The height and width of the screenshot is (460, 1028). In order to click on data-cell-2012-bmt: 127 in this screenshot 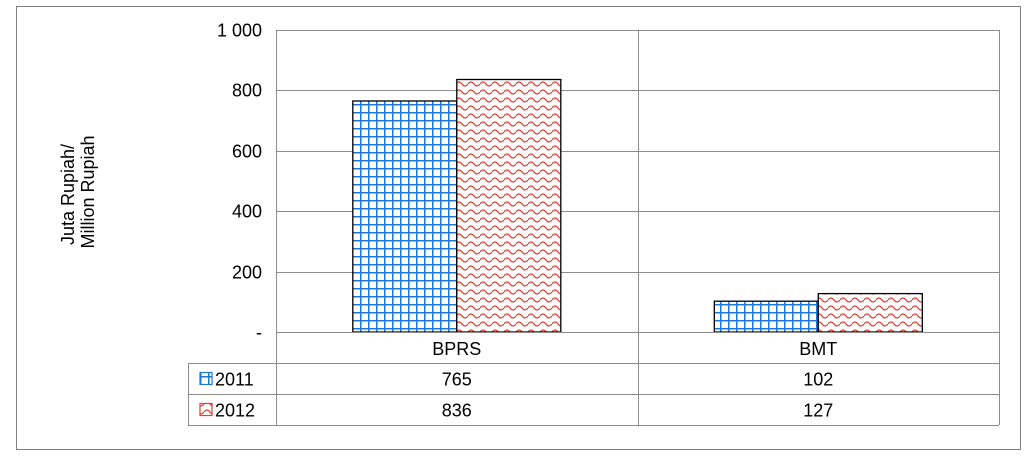, I will do `click(818, 411)`.